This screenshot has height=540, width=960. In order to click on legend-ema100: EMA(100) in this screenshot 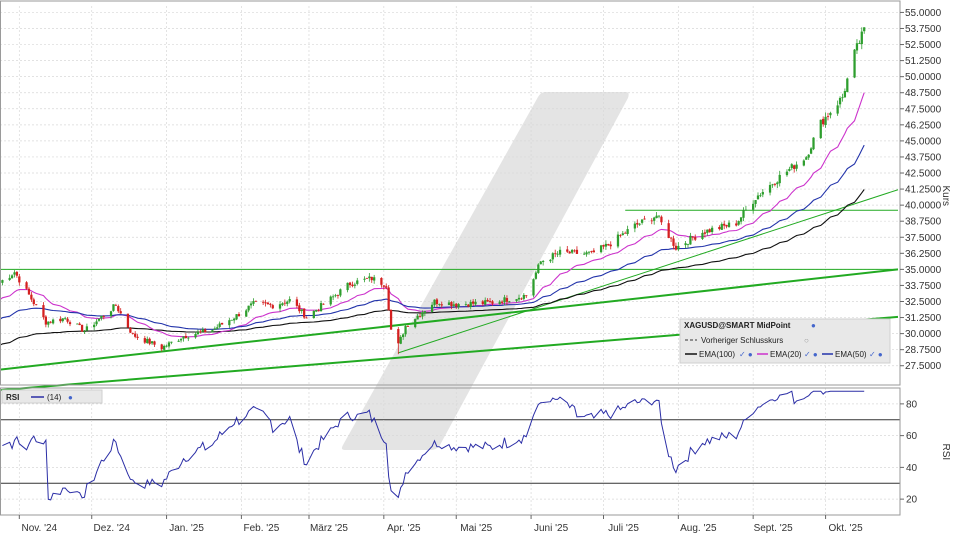, I will do `click(717, 354)`.